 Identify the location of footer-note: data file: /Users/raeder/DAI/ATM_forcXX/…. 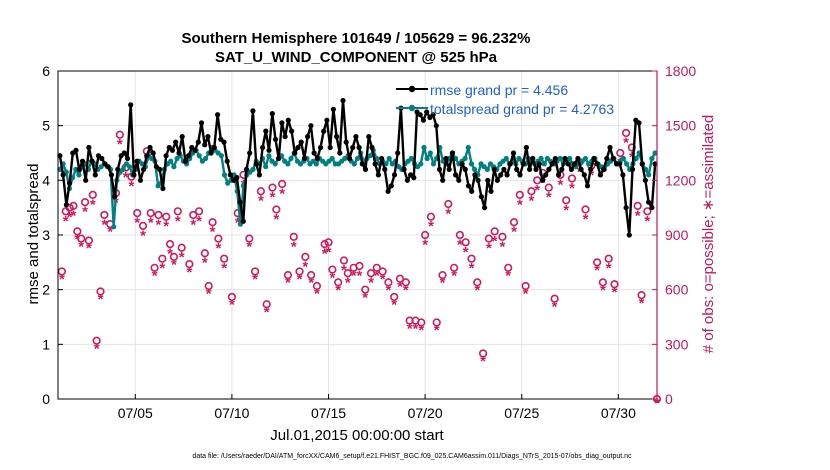
(412, 456).